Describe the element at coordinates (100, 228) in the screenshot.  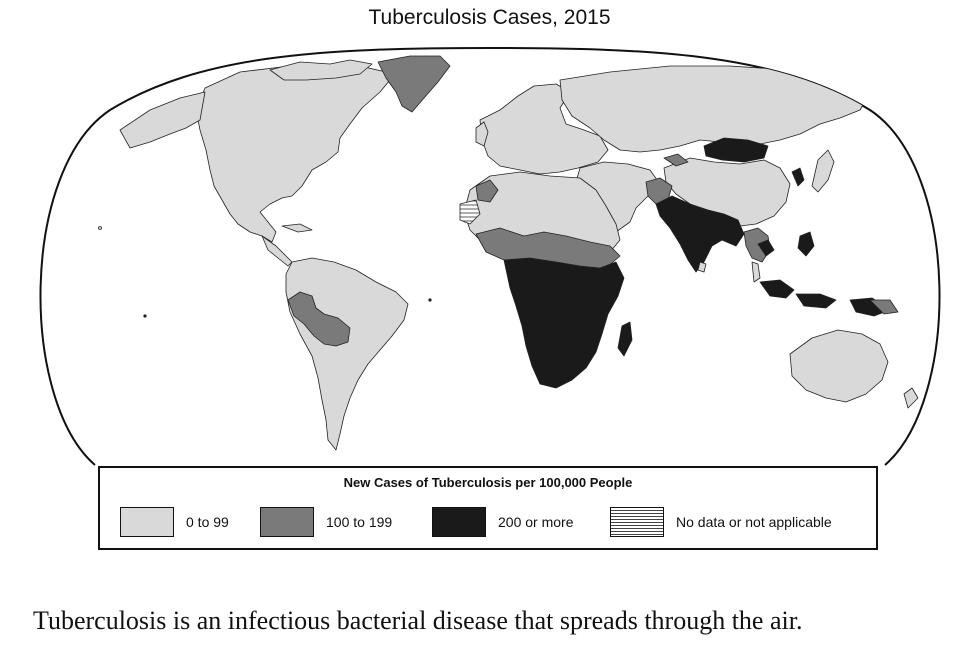
I see `region-hawaii` at that location.